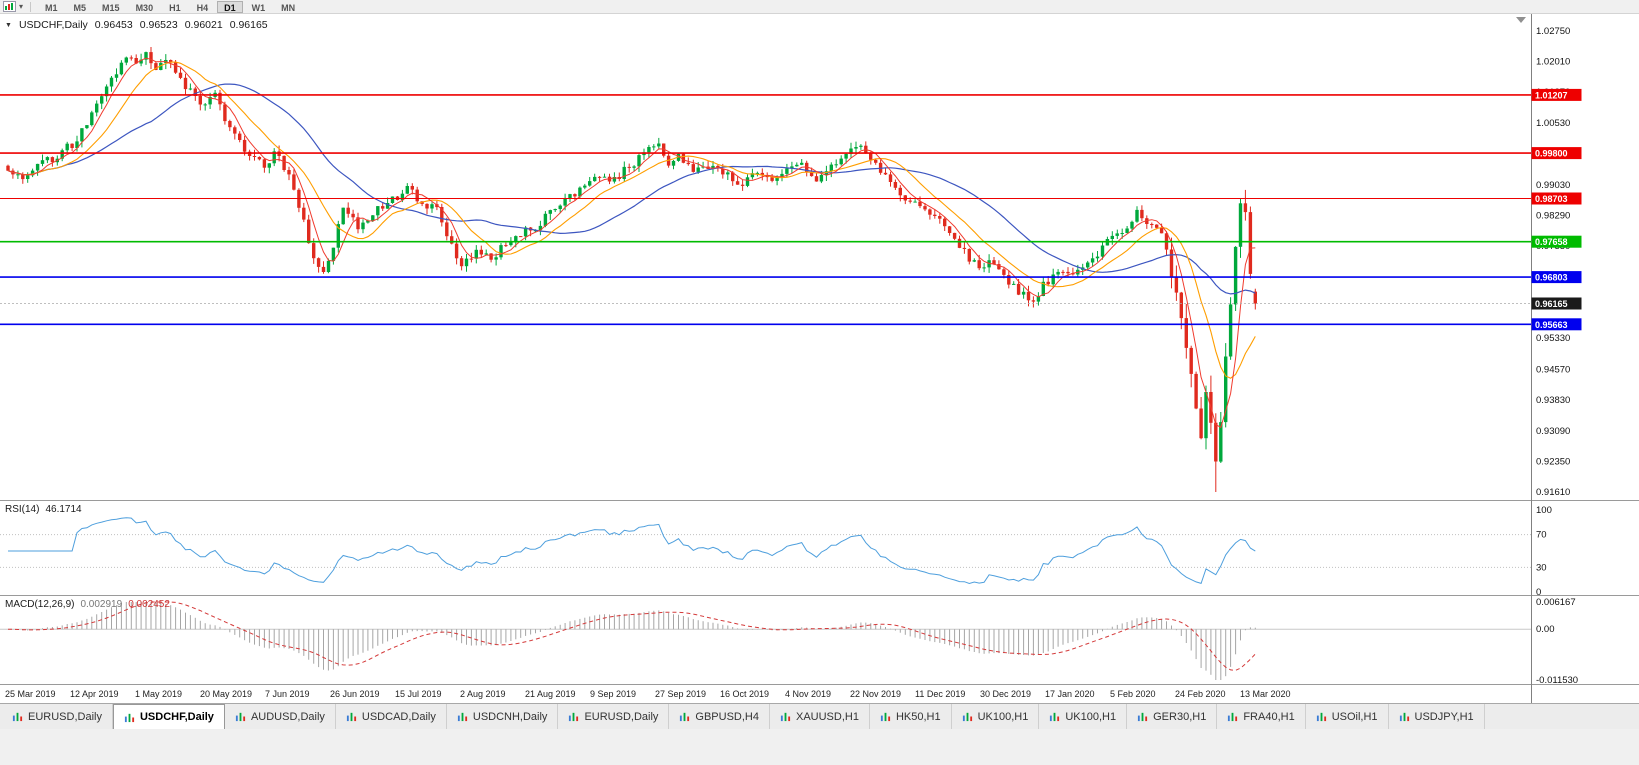 The height and width of the screenshot is (765, 1639). What do you see at coordinates (510, 716) in the screenshot?
I see `tab-label: USDCNH,Daily` at bounding box center [510, 716].